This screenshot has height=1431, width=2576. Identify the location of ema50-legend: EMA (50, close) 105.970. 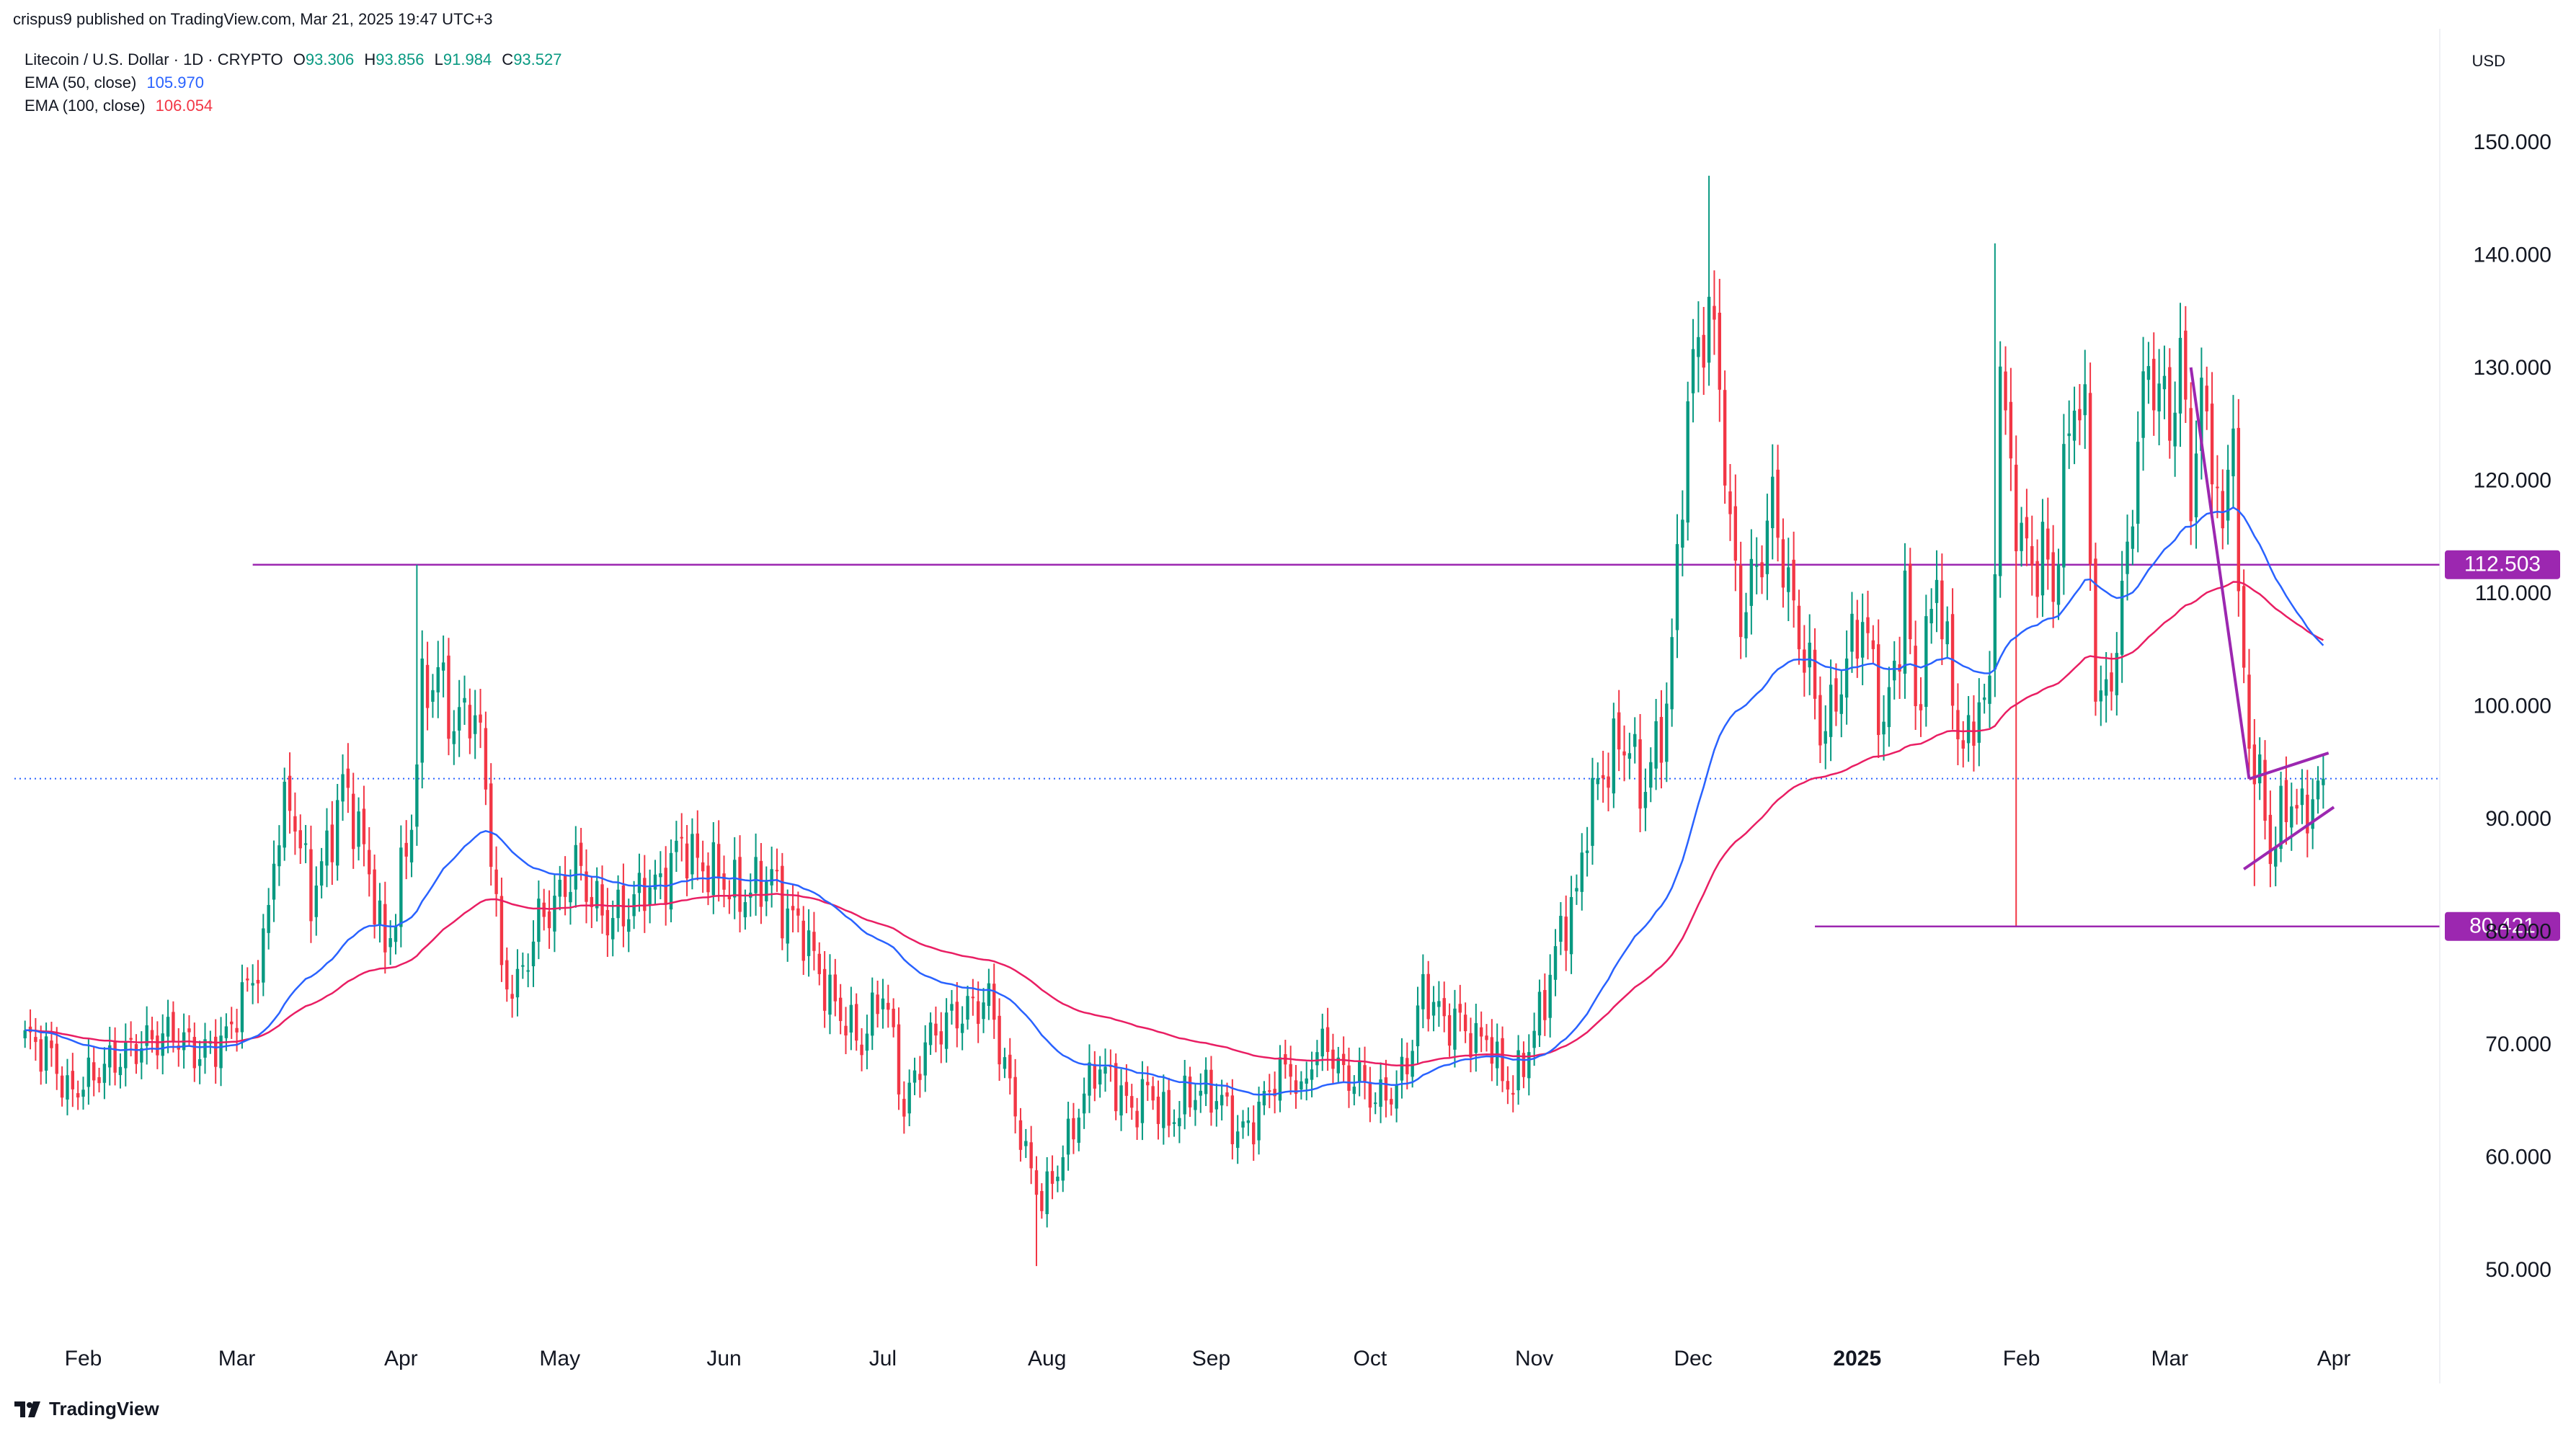
(114, 83).